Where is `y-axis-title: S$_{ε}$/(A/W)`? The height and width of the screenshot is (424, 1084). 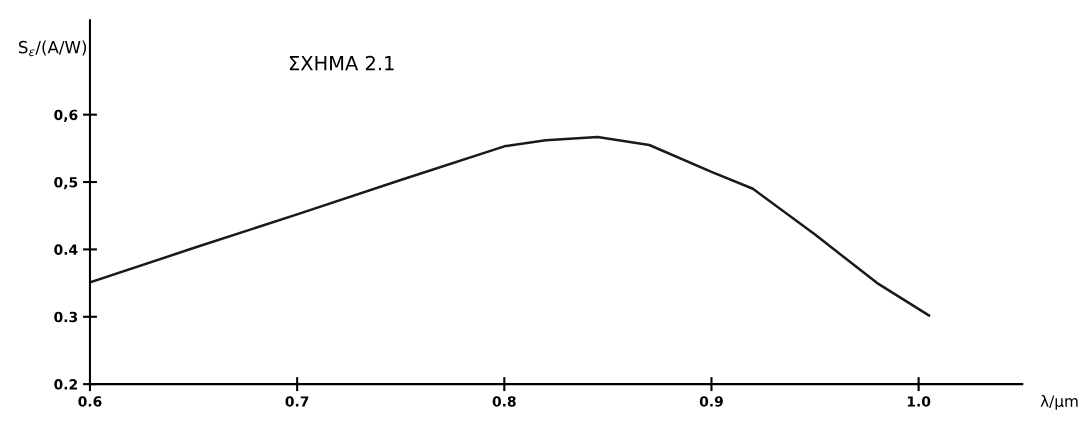 y-axis-title: S$_{ε}$/(A/W) is located at coordinates (52, 48).